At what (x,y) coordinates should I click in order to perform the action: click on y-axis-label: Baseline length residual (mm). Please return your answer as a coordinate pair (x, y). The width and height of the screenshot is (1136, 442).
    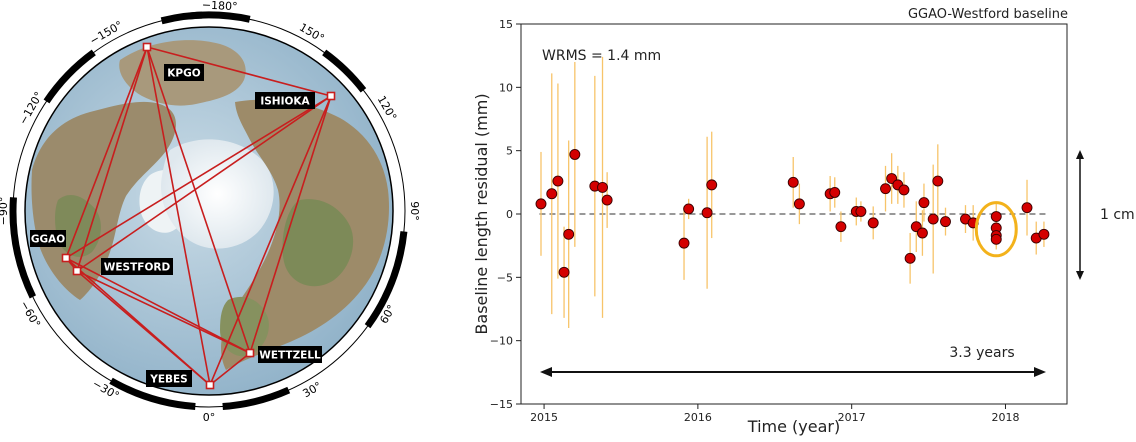
    Looking at the image, I should click on (481, 213).